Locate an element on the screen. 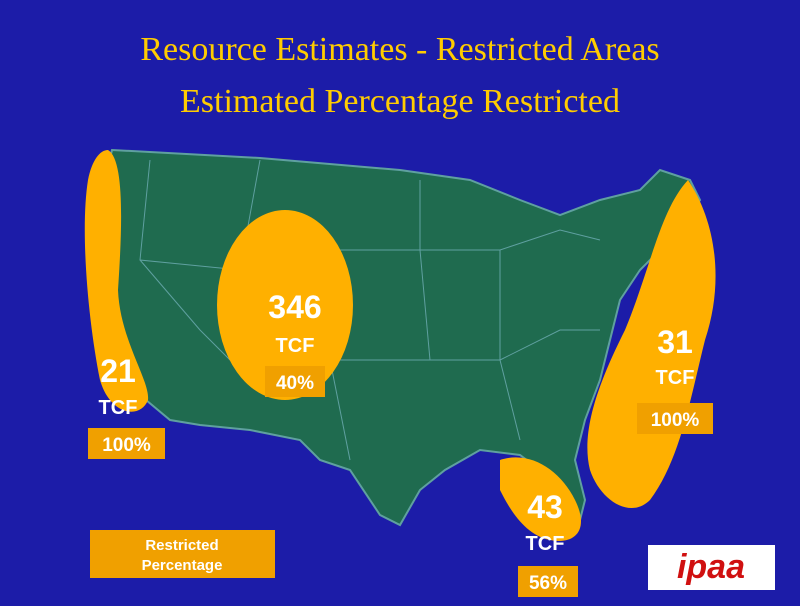 This screenshot has height=606, width=800. region-value: 346 is located at coordinates (294, 307).